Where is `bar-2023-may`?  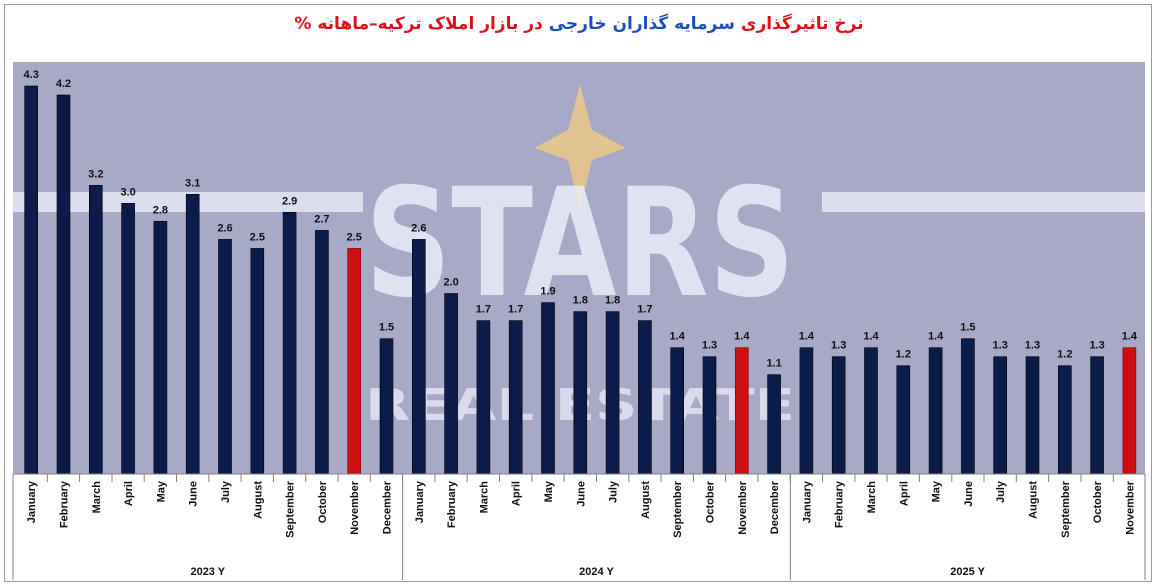
bar-2023-may is located at coordinates (160, 348).